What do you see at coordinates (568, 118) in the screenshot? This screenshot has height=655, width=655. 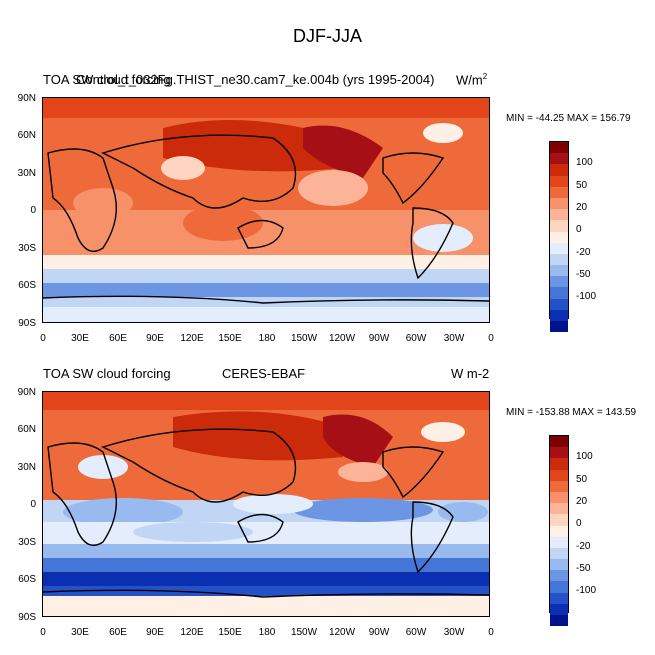 I see `top-minmax: MIN = -44.25 MAX = 156.79` at bounding box center [568, 118].